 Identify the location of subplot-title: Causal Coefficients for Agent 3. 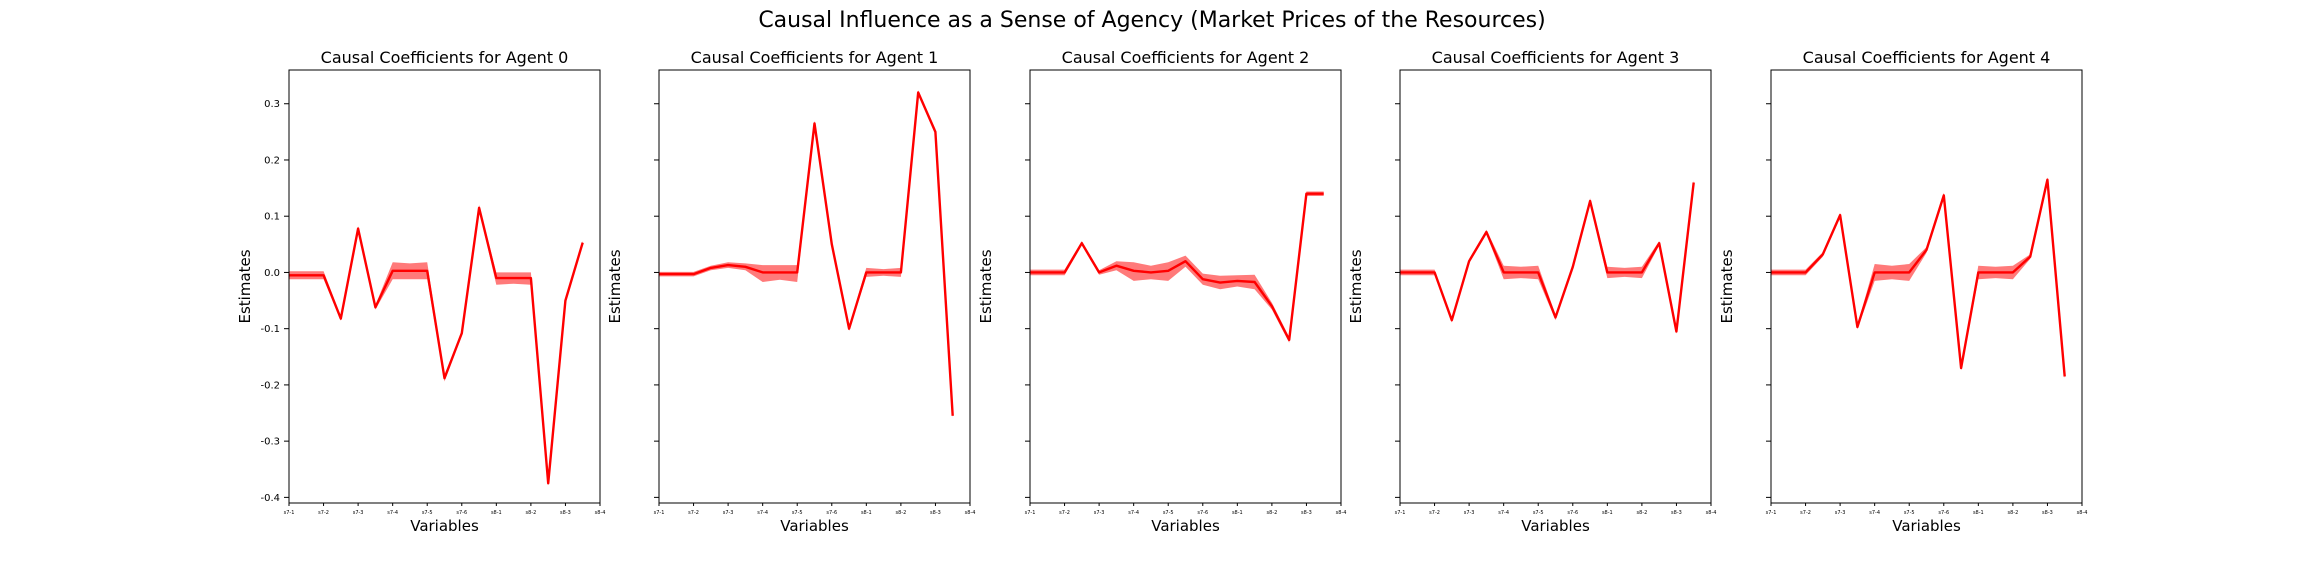
(1556, 57).